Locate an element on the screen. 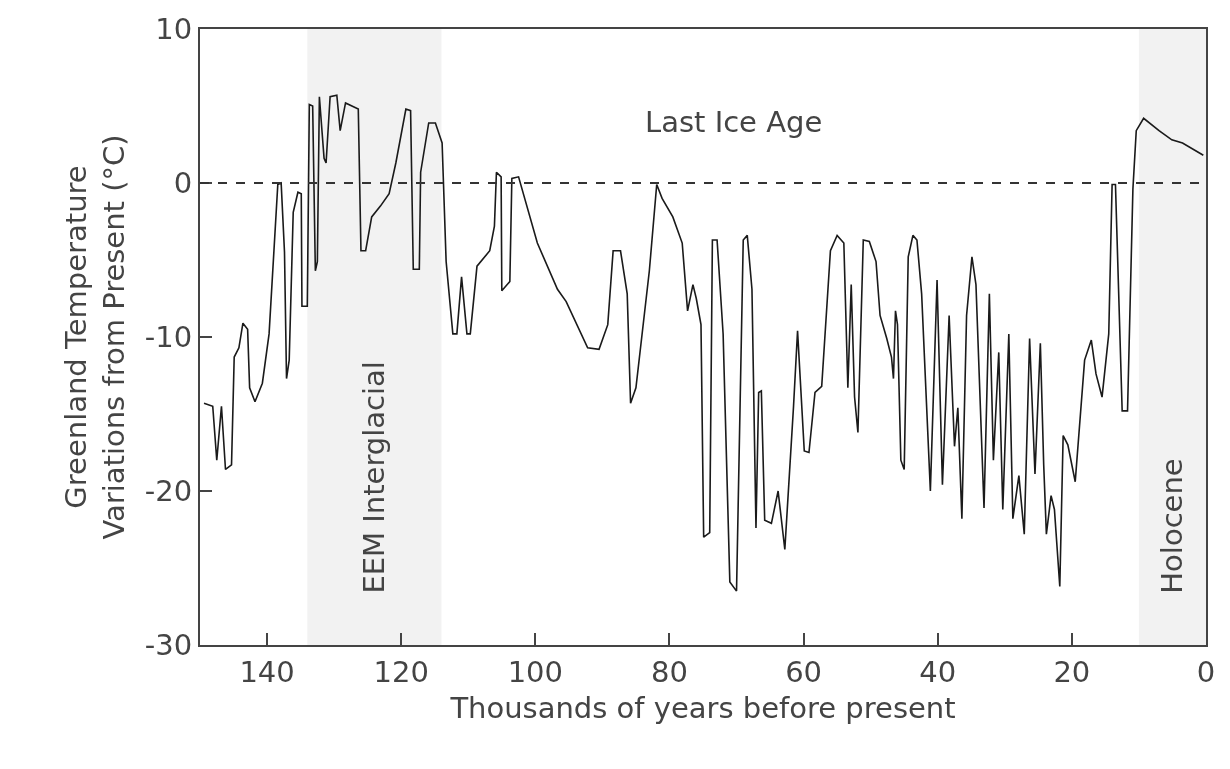  band-label: EEM Interglacial is located at coordinates (374, 477).